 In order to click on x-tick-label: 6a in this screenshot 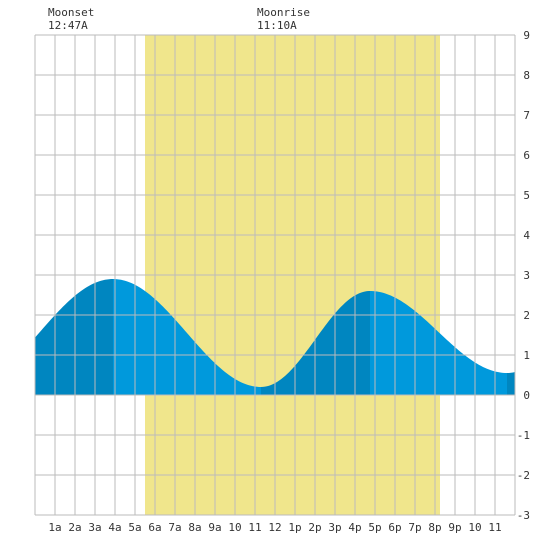, I will do `click(154, 527)`.